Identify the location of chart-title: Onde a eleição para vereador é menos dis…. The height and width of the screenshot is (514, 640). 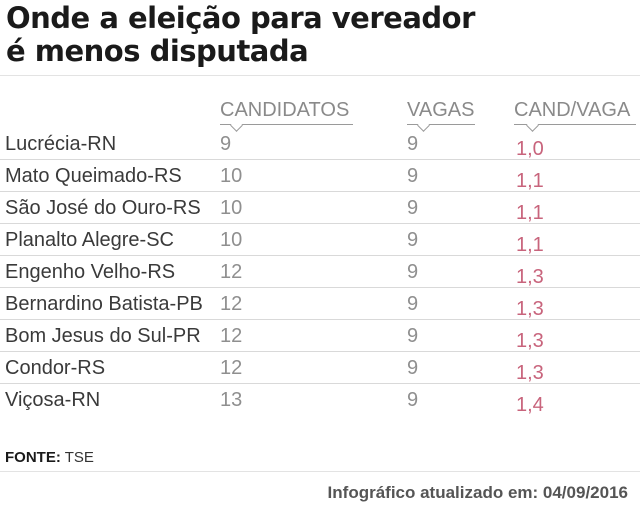
(240, 35).